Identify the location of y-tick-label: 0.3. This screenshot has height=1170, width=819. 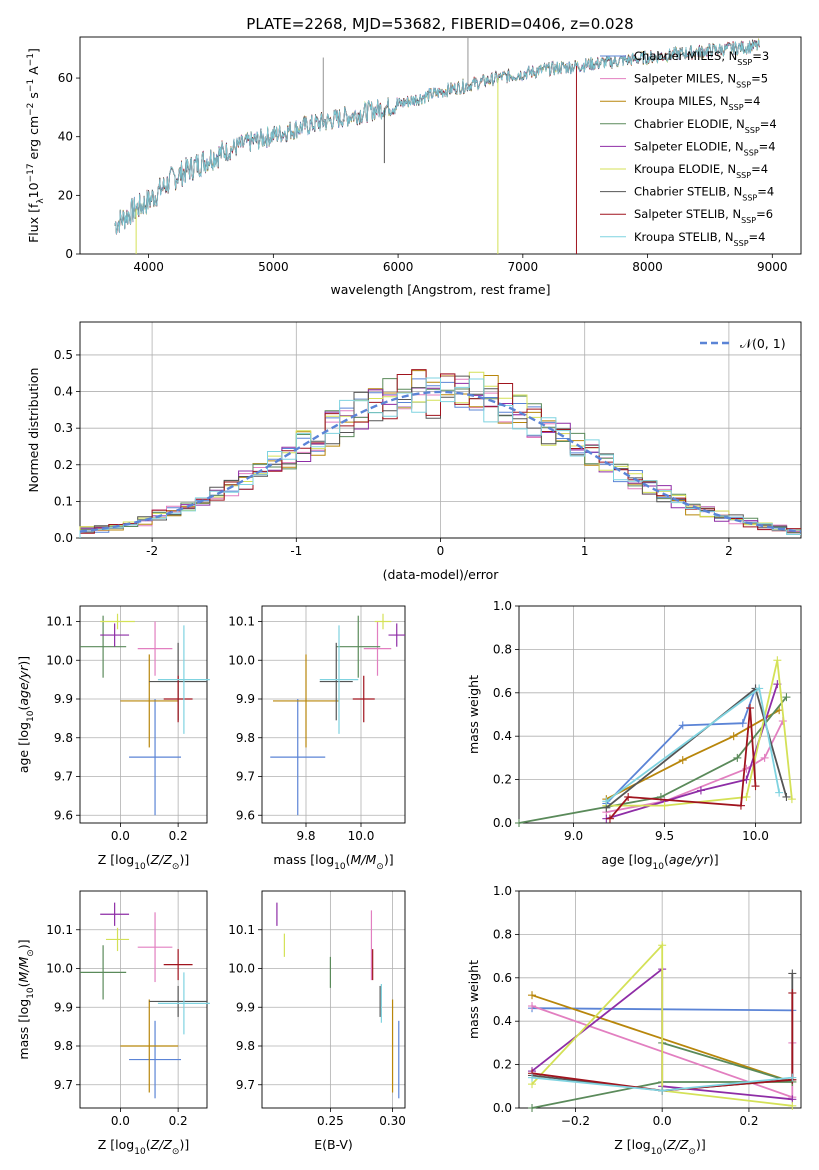
(63, 428).